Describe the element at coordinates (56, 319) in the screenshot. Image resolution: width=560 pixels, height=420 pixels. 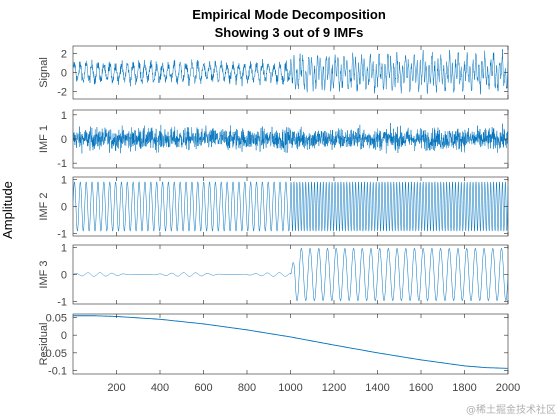
I see `y-tick-label: 0.05` at that location.